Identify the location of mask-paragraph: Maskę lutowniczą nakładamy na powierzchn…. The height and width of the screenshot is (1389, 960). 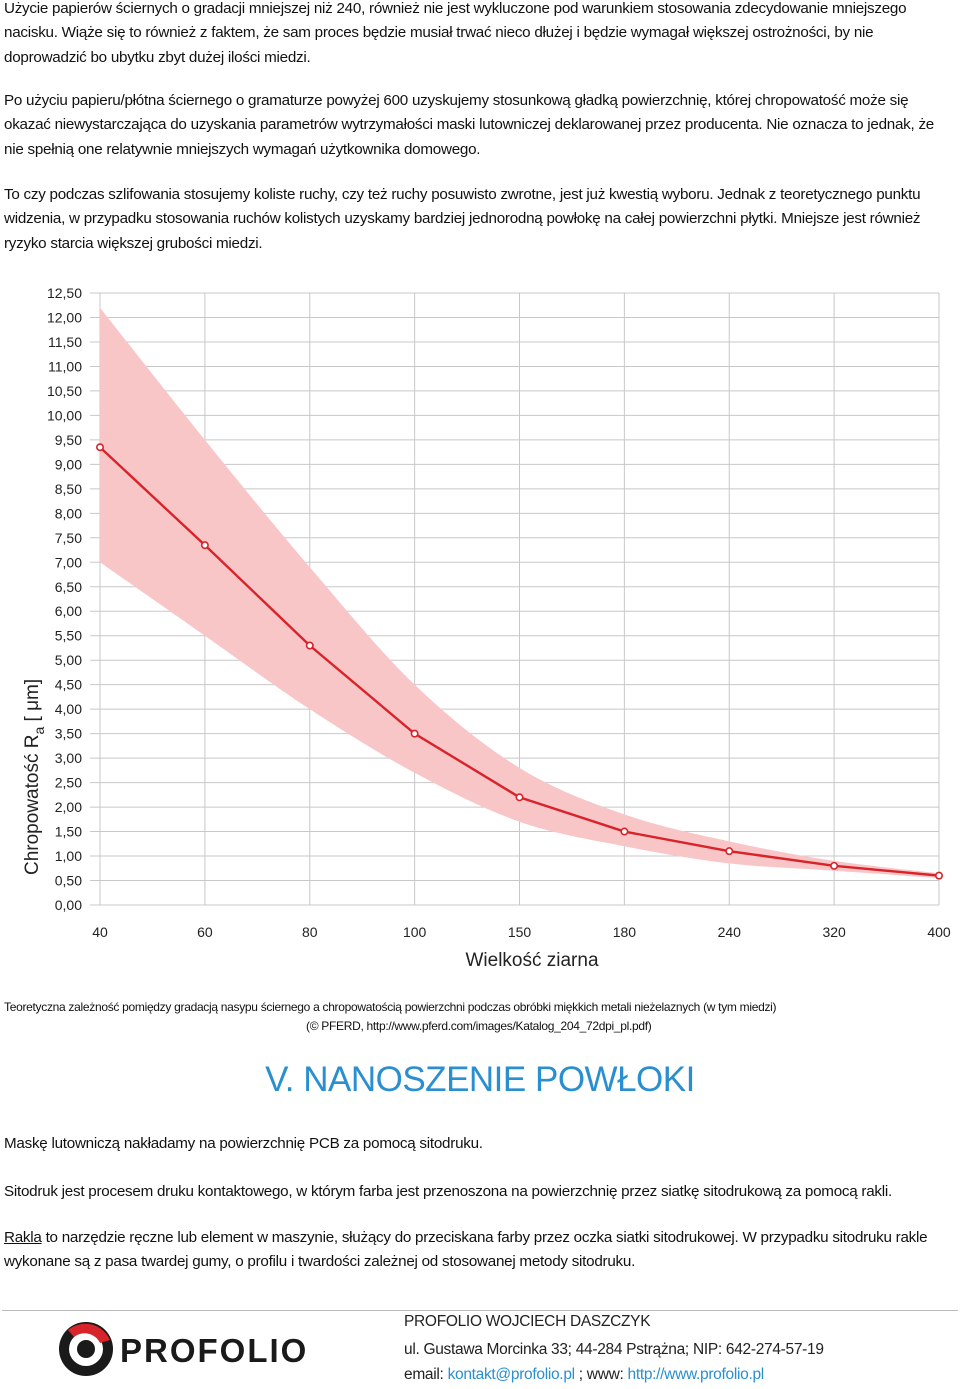
(243, 1143).